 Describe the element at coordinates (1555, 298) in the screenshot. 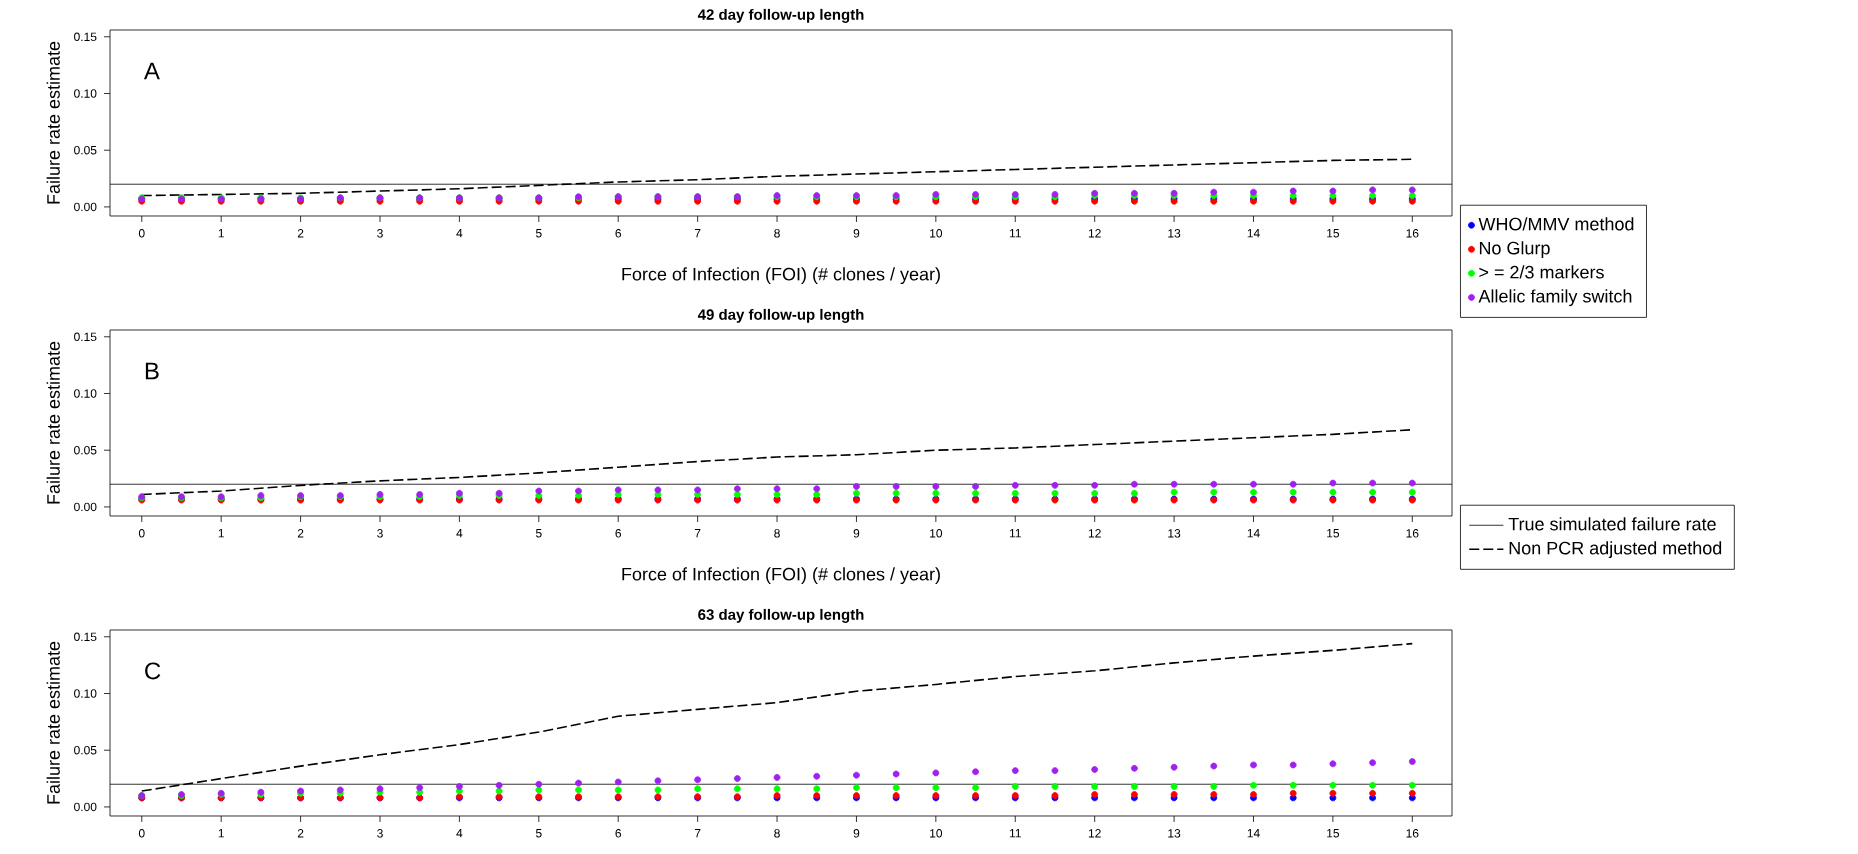

I see `legend-label: Allelic family switch` at that location.